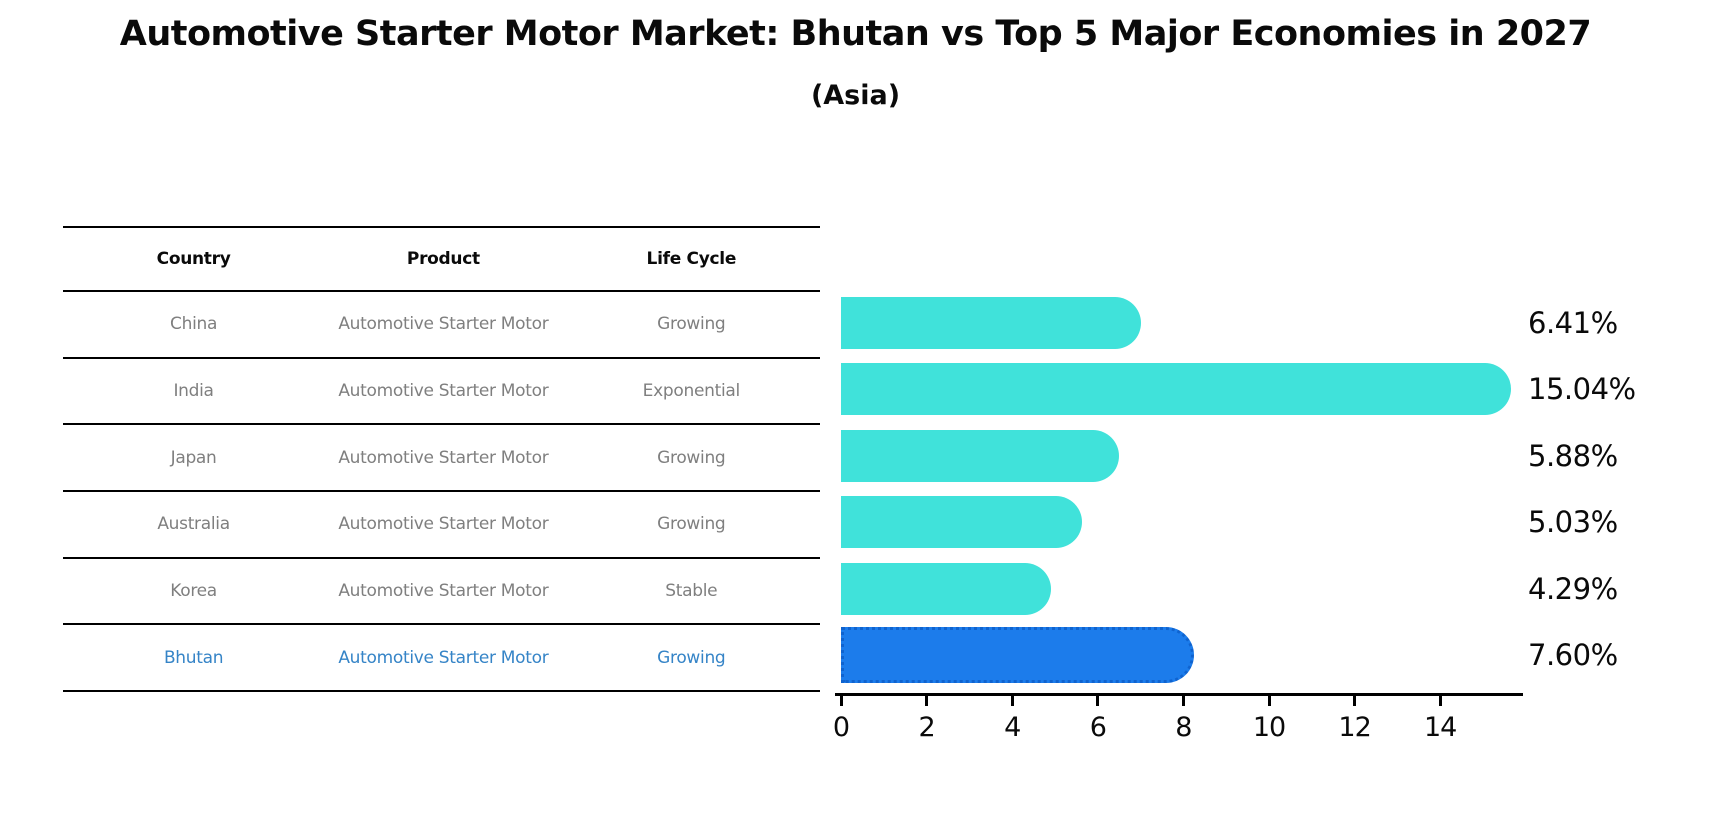  Describe the element at coordinates (991, 323) in the screenshot. I see `bar-china` at that location.